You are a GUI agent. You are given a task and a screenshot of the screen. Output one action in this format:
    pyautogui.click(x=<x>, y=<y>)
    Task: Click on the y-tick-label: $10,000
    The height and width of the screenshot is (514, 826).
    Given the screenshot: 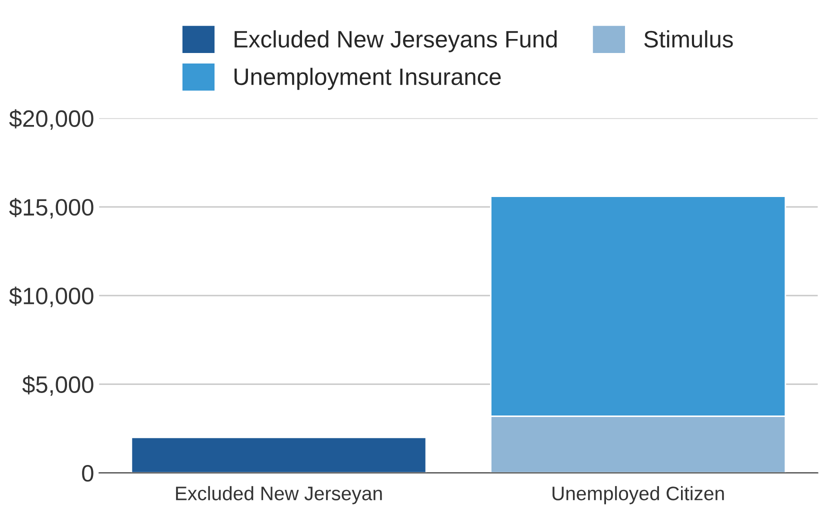 What is the action you would take?
    pyautogui.click(x=51, y=297)
    